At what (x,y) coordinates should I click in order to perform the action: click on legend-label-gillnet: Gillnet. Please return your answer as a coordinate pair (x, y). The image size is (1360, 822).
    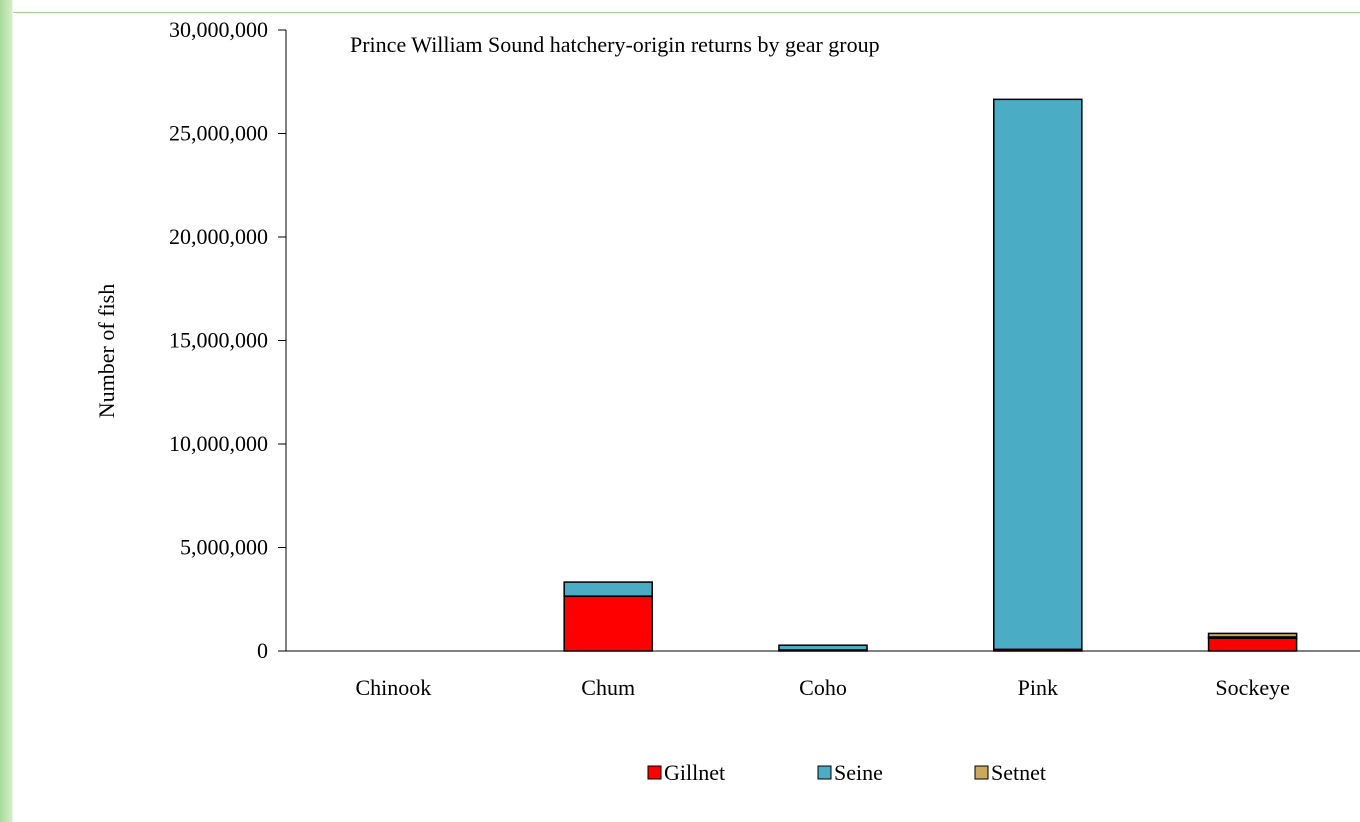
    Looking at the image, I should click on (694, 772).